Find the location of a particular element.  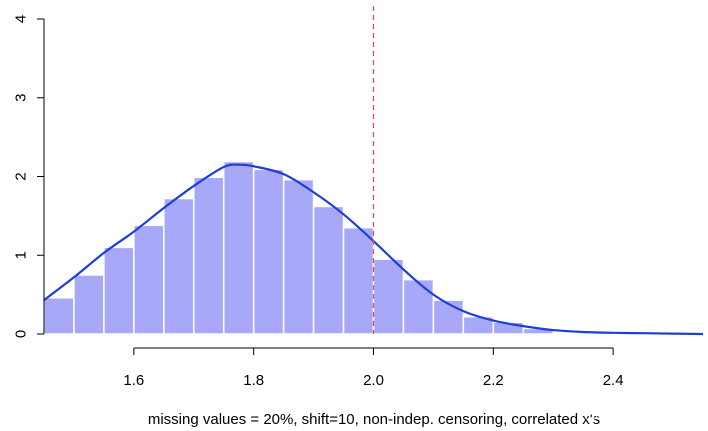

x-tick-label-2.4: 2.4 is located at coordinates (613, 380).